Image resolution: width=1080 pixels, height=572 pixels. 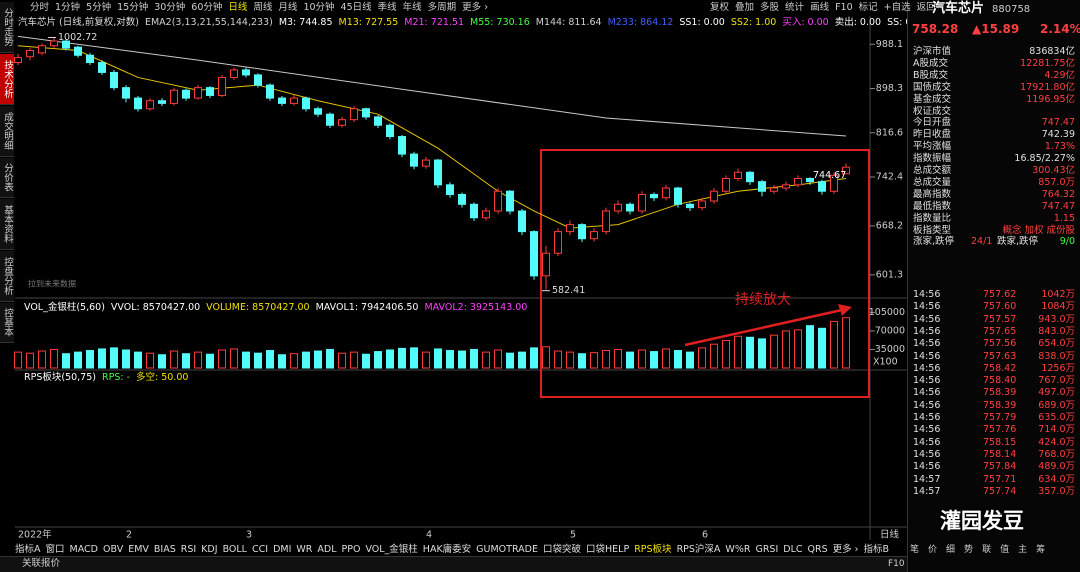 I want to click on panel-tab: 势, so click(x=969, y=550).